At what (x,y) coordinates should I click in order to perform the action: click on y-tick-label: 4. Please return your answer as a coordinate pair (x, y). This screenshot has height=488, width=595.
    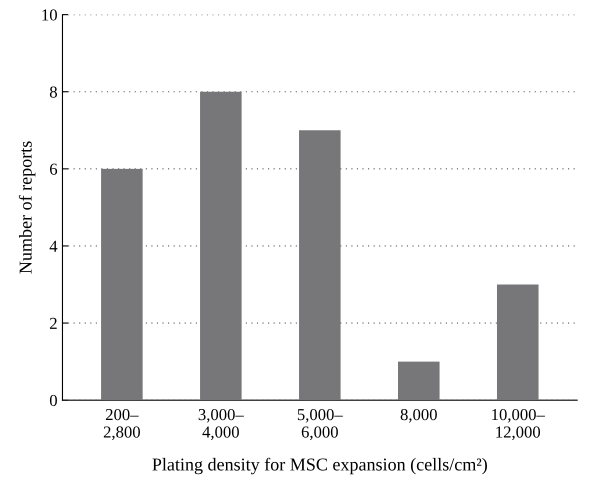
    Looking at the image, I should click on (54, 246).